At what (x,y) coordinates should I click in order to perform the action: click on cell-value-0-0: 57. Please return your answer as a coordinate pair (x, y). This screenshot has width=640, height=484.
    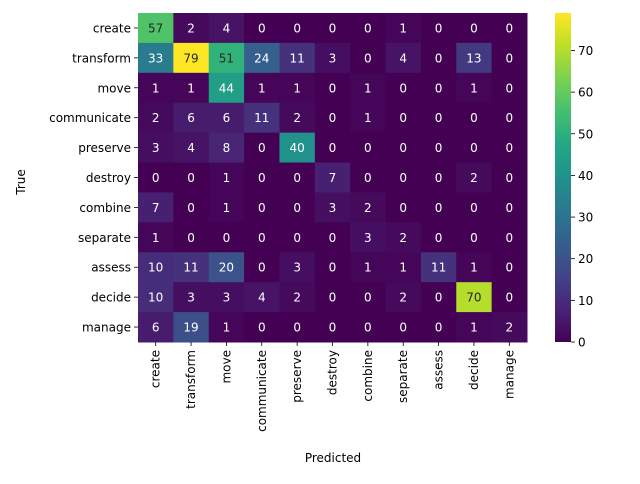
    Looking at the image, I should click on (155, 28).